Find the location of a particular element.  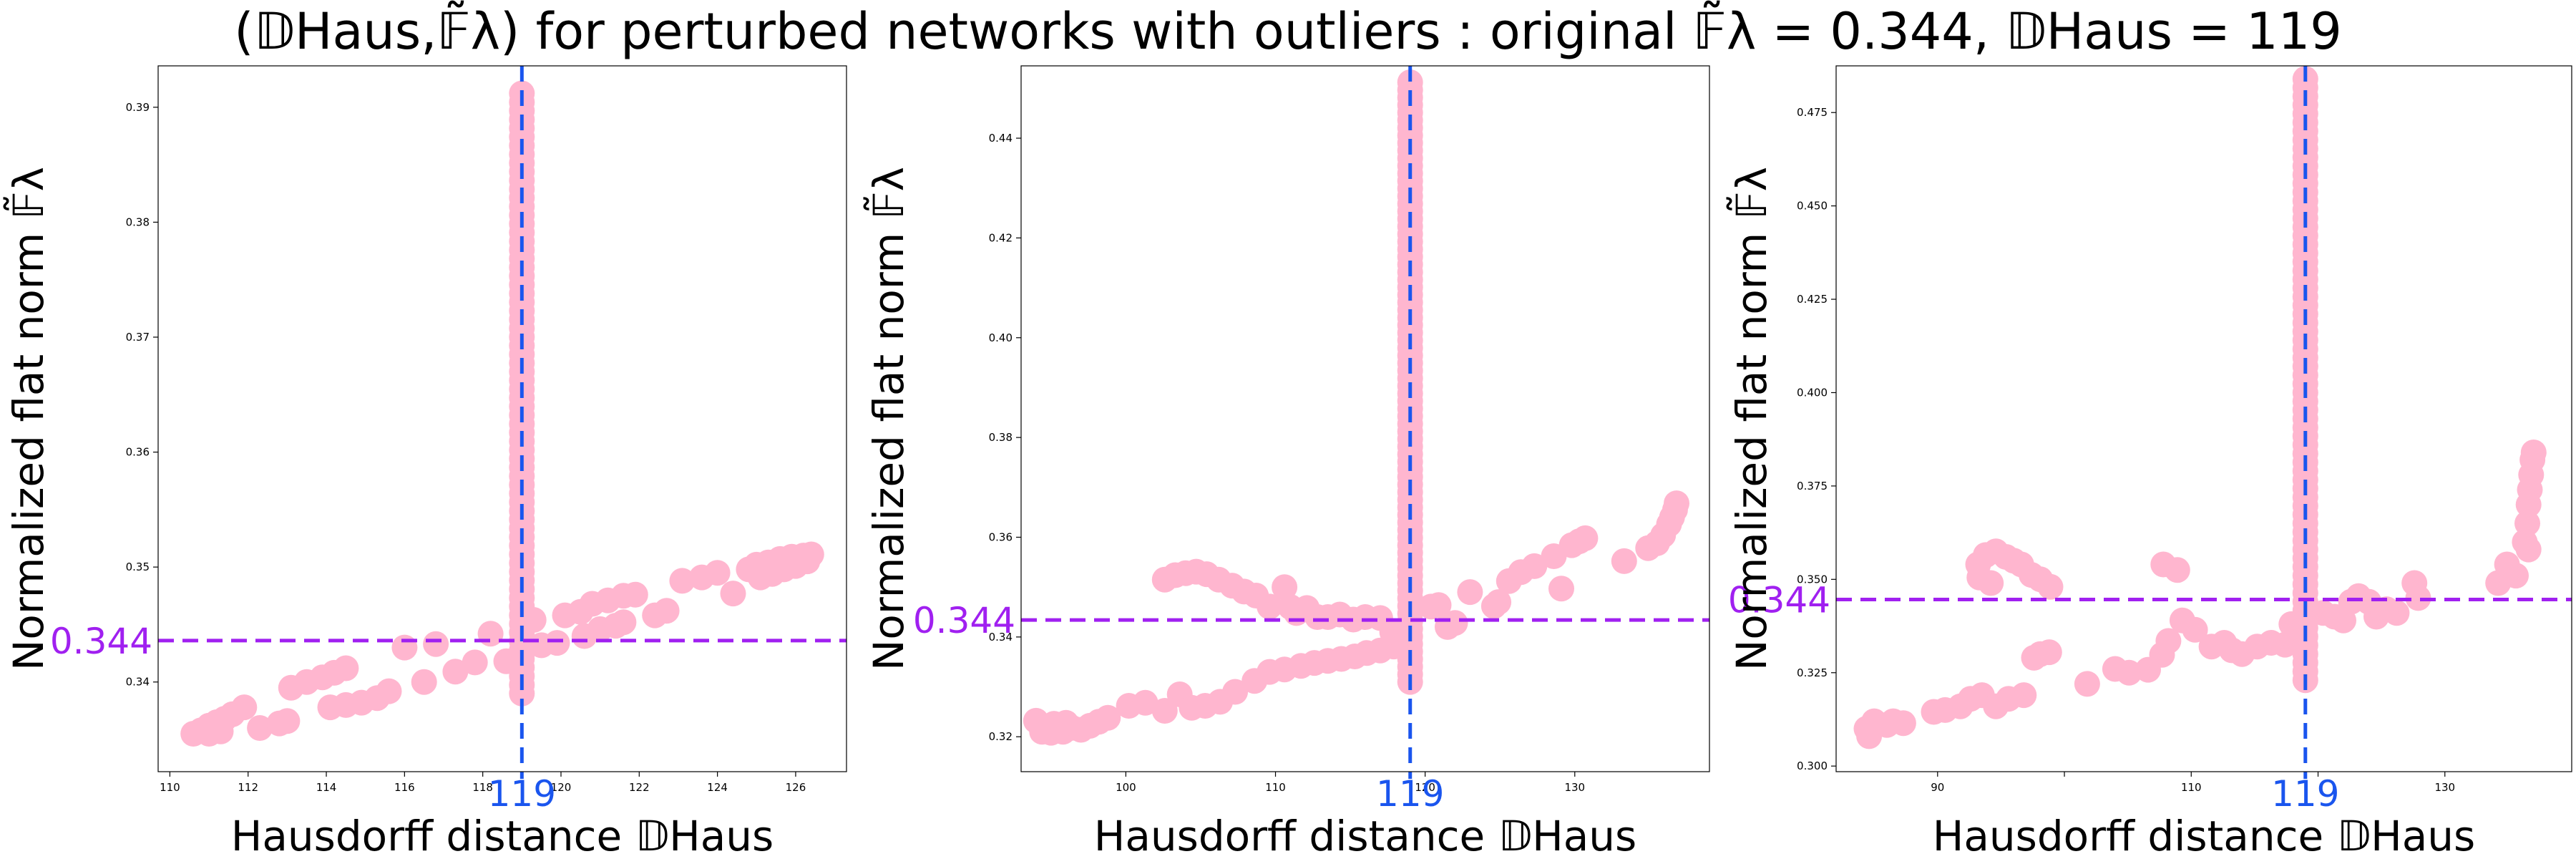

x-tick-label: 100 is located at coordinates (1126, 787).